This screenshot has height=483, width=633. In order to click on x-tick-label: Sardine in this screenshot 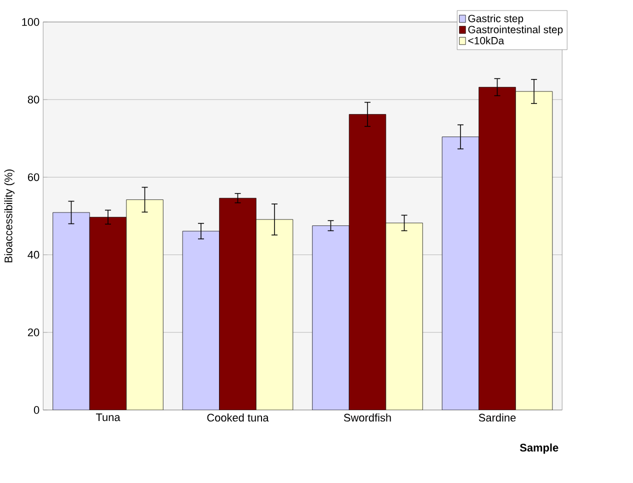, I will do `click(497, 418)`.